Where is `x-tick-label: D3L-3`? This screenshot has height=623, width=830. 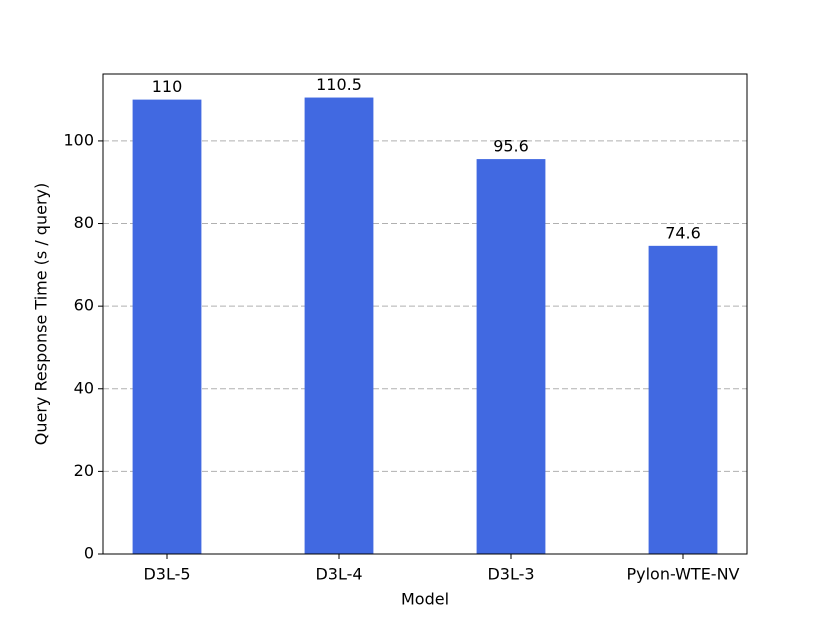
x-tick-label: D3L-3 is located at coordinates (510, 574).